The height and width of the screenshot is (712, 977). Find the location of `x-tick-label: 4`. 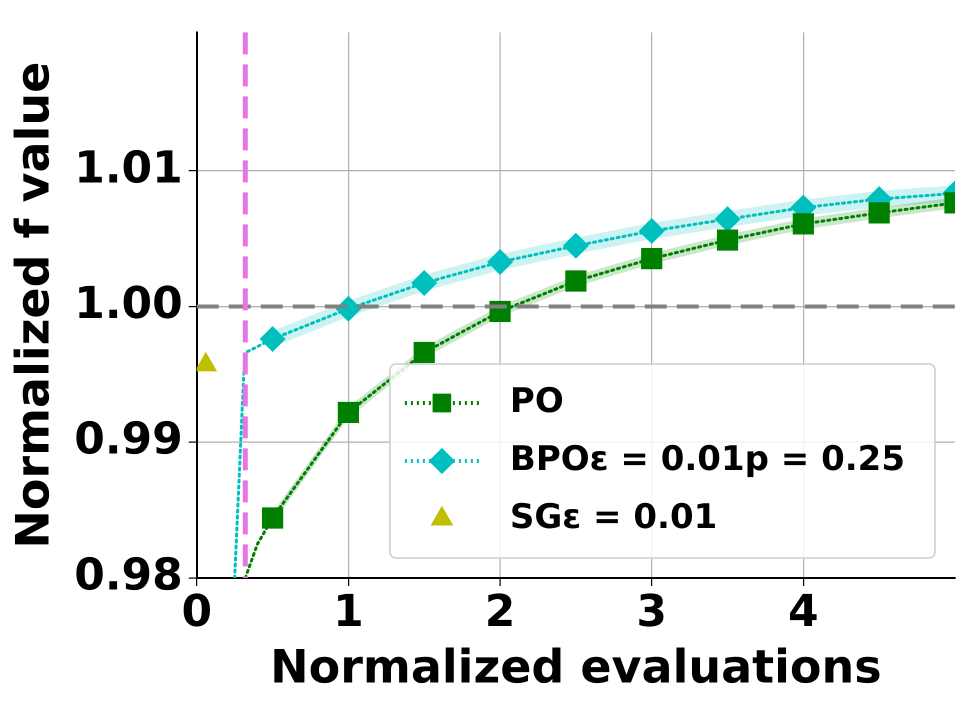

x-tick-label: 4 is located at coordinates (803, 611).